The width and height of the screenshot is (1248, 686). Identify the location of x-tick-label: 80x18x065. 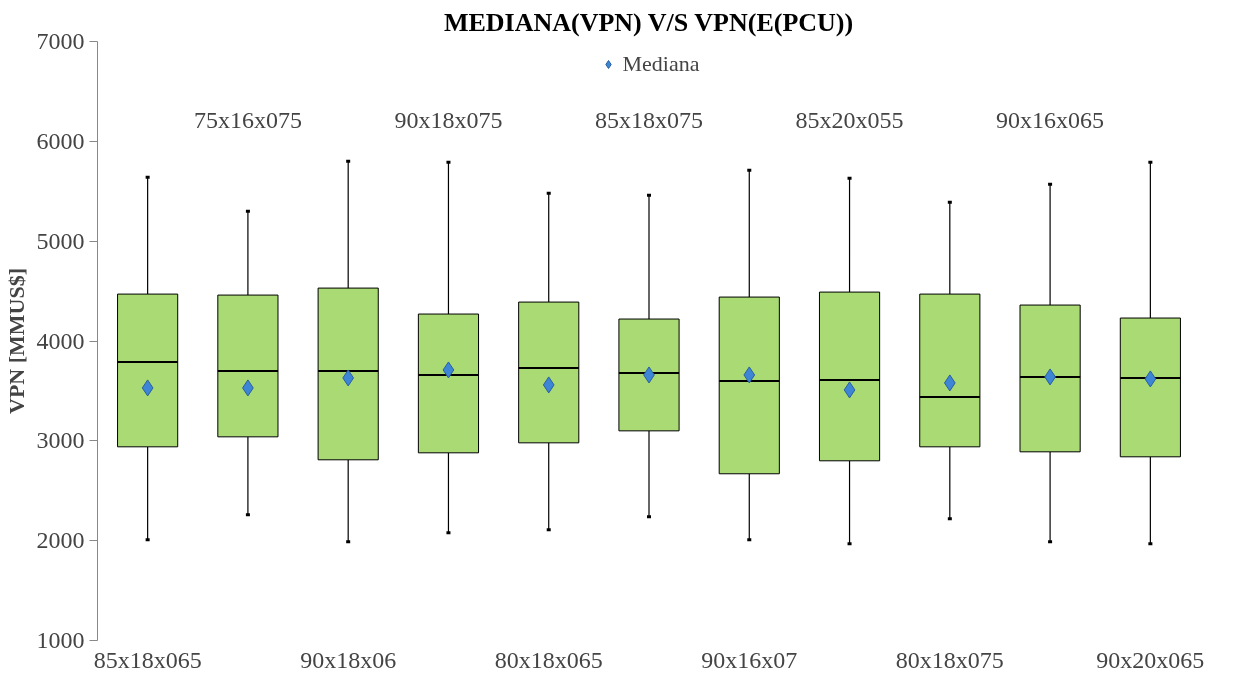
(548, 659).